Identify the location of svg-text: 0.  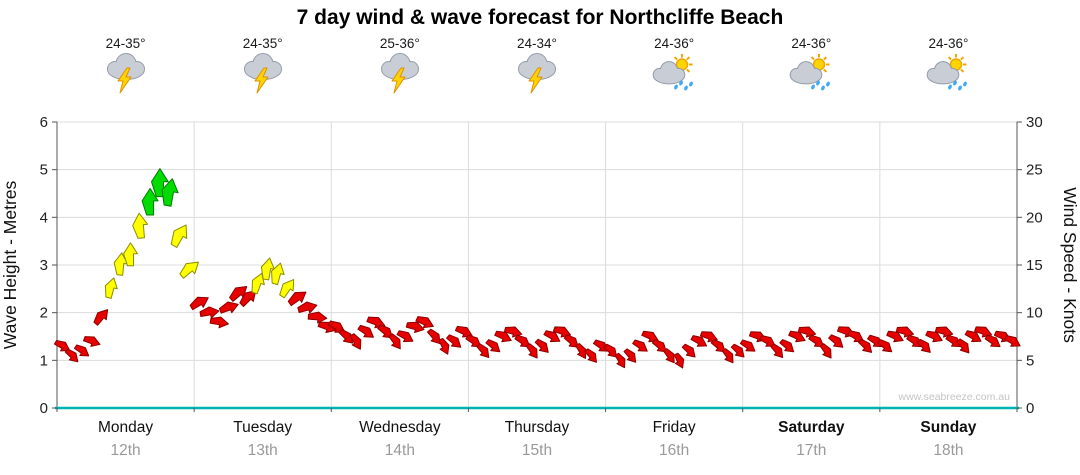
(1030, 408).